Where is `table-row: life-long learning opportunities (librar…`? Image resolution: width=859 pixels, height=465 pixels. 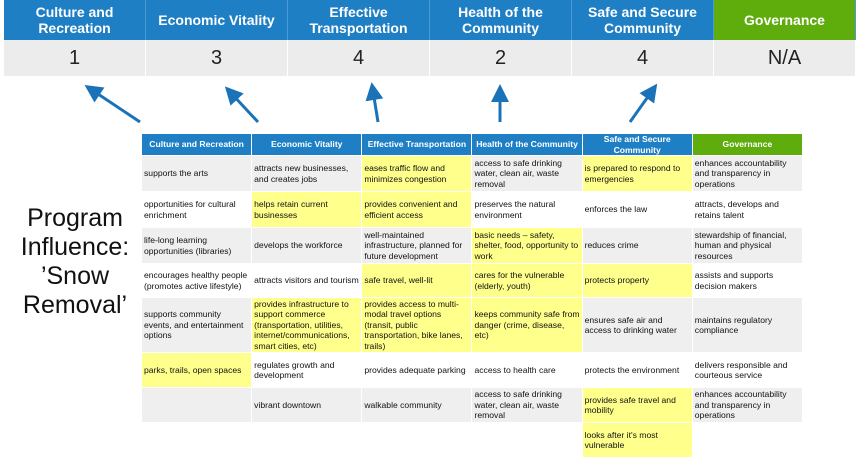 table-row: life-long learning opportunities (librar… is located at coordinates (472, 245).